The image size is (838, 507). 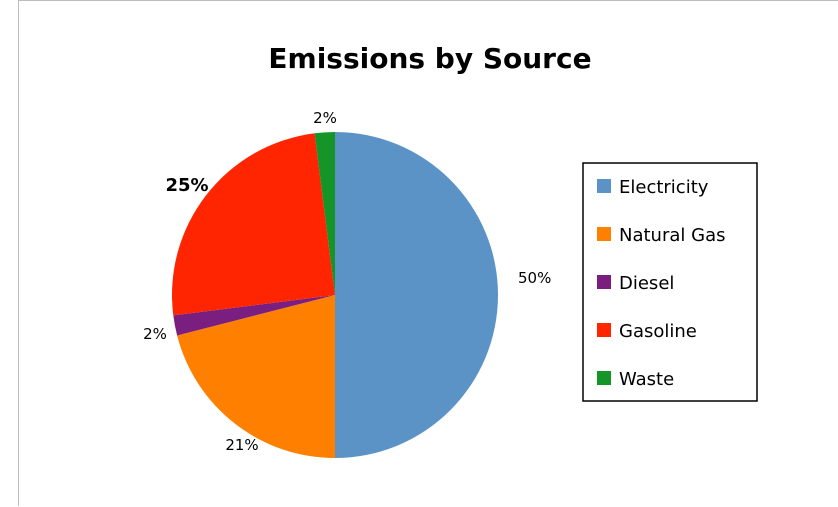 I want to click on pie-slice-electricity, so click(x=416, y=295).